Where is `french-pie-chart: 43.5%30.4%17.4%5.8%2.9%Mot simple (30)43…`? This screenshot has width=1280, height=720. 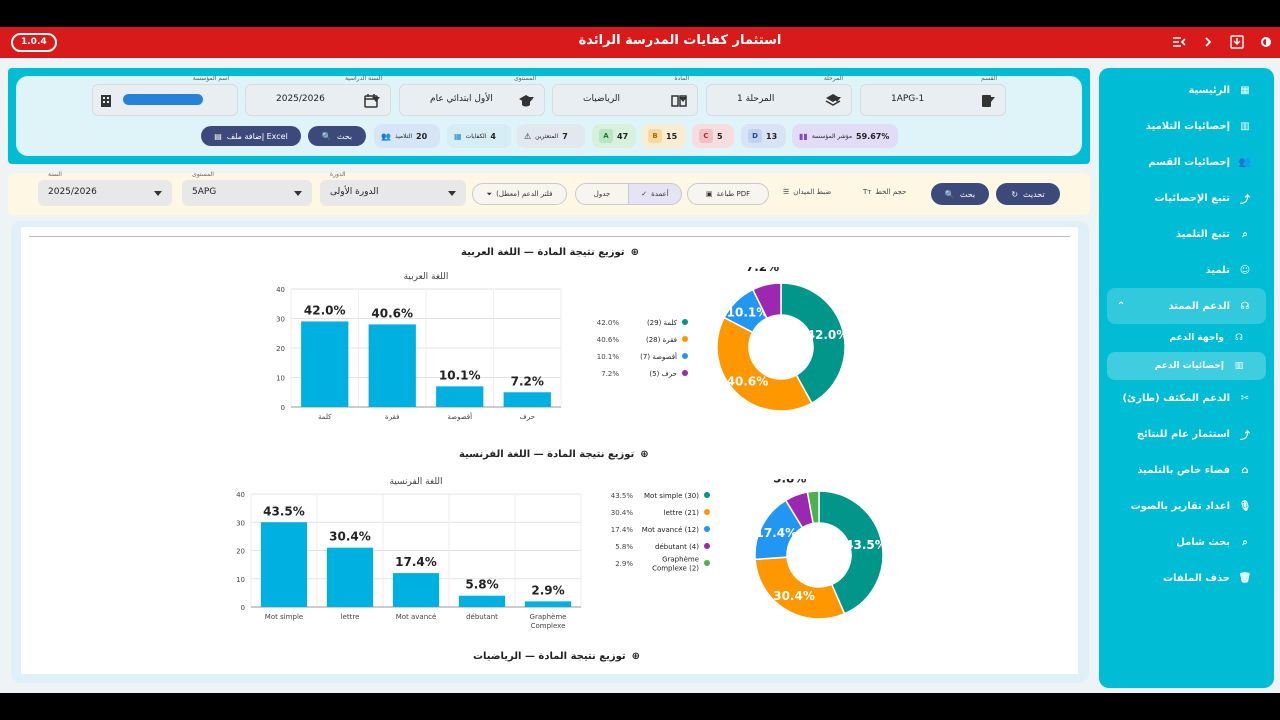 french-pie-chart: 43.5%30.4%17.4%5.8%2.9%Mot simple (30)43… is located at coordinates (749, 549).